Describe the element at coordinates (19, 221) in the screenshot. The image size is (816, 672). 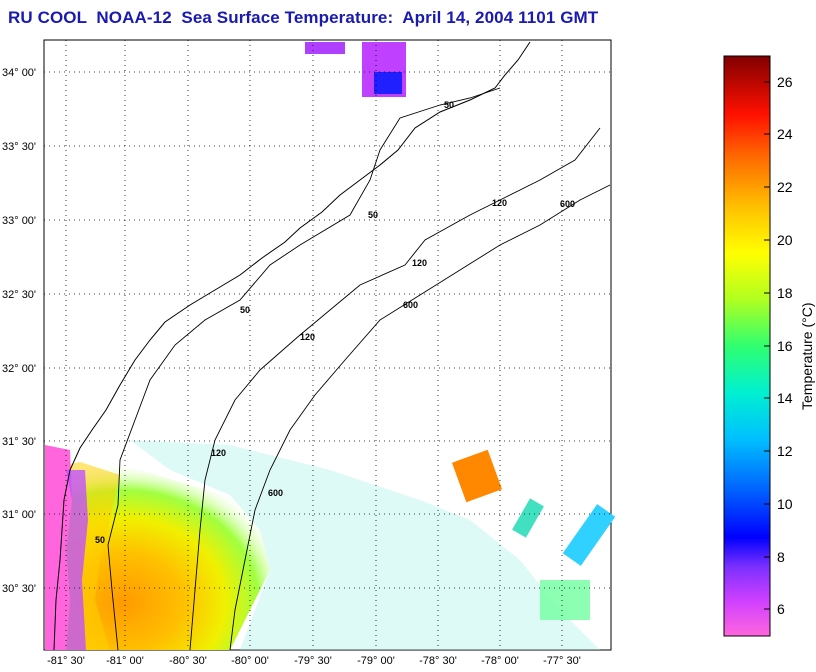
I see `lat-label: 33° 00'` at that location.